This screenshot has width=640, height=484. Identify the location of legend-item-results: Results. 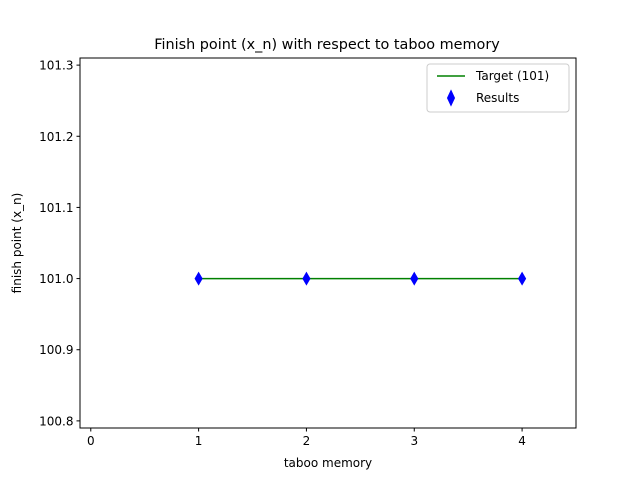
(482, 98).